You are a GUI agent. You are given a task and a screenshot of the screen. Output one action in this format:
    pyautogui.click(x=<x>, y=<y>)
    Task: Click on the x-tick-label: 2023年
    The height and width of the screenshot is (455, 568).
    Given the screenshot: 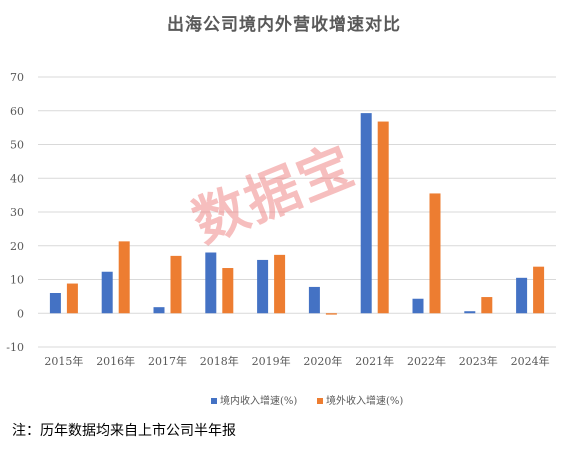 What is the action you would take?
    pyautogui.click(x=478, y=361)
    